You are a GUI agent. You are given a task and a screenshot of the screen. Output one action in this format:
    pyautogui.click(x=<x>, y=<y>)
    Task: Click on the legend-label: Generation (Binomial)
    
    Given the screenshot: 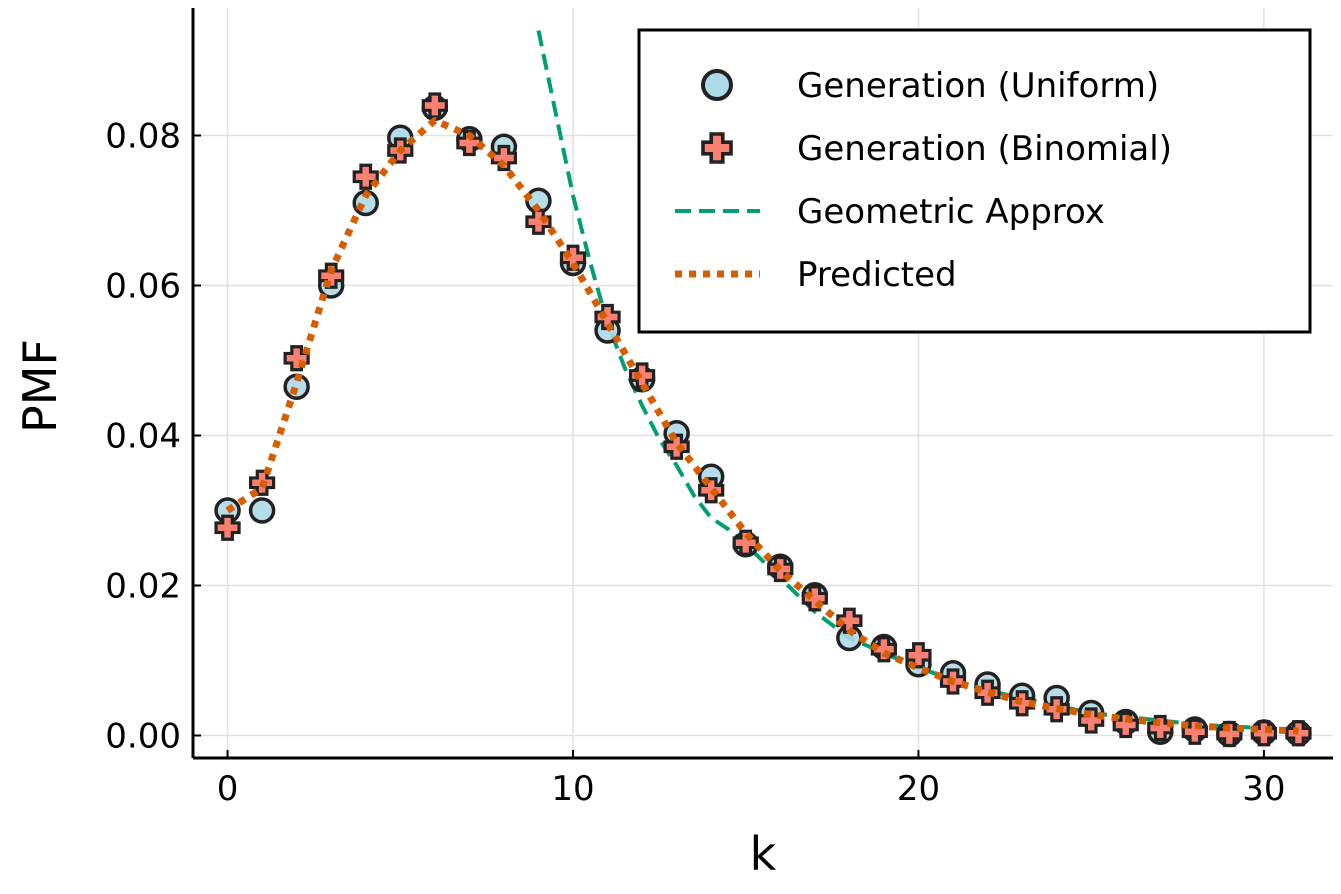 What is the action you would take?
    pyautogui.click(x=984, y=149)
    